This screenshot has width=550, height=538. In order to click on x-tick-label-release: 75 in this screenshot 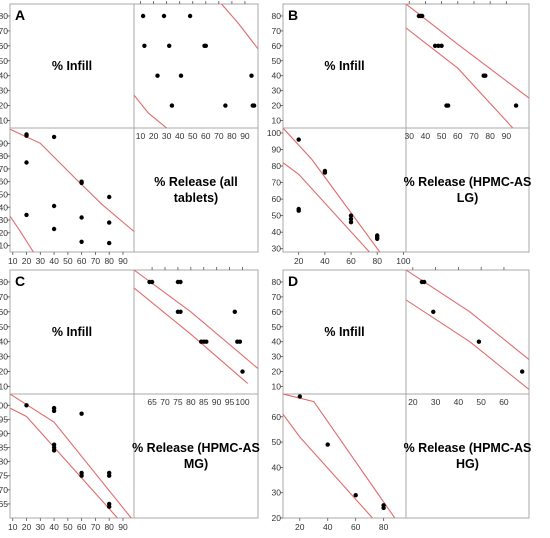, I will do `click(178, 402)`.